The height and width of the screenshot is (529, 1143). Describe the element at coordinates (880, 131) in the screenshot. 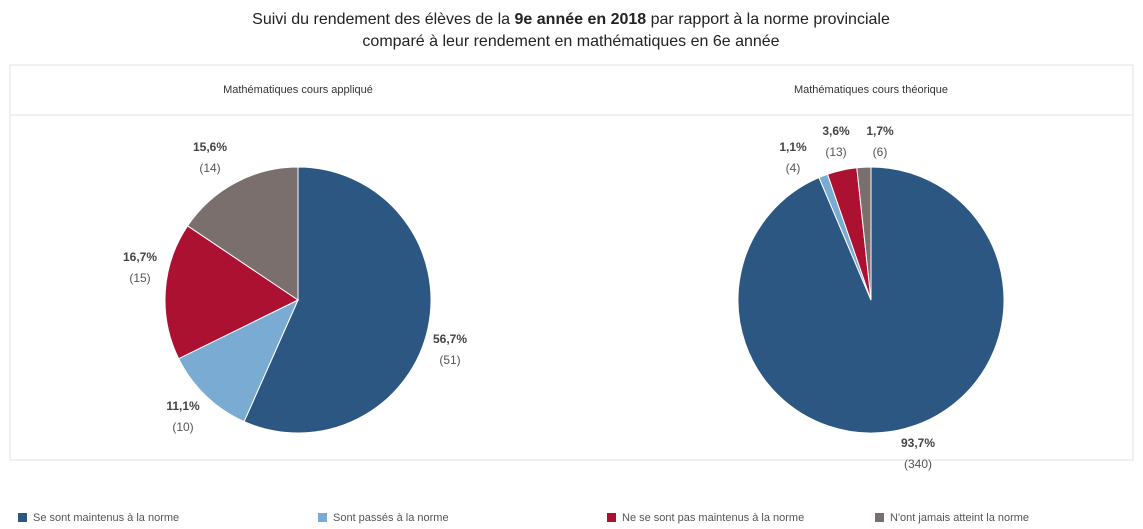

I see `data-label: 1,7%` at that location.